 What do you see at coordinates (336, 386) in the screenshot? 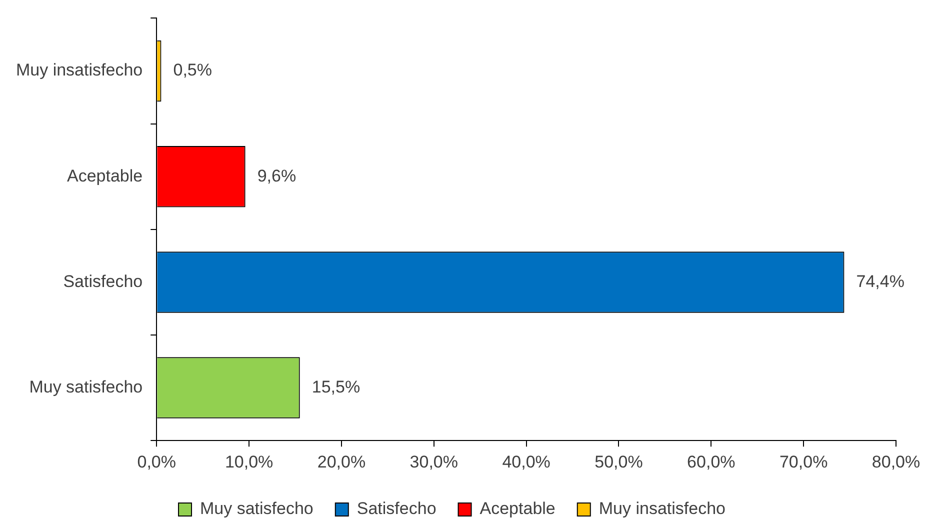
I see `data-label: 15,5%` at bounding box center [336, 386].